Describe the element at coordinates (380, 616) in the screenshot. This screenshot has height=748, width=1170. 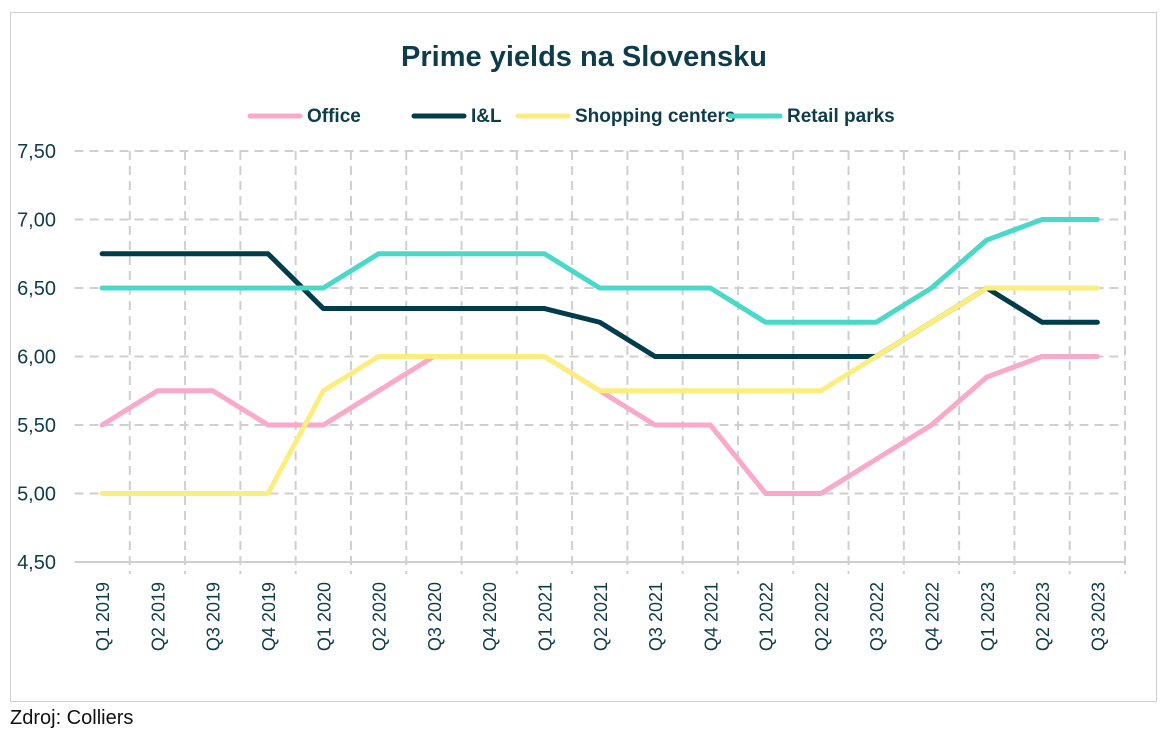
I see `x-tick-label: Q2 2020` at that location.